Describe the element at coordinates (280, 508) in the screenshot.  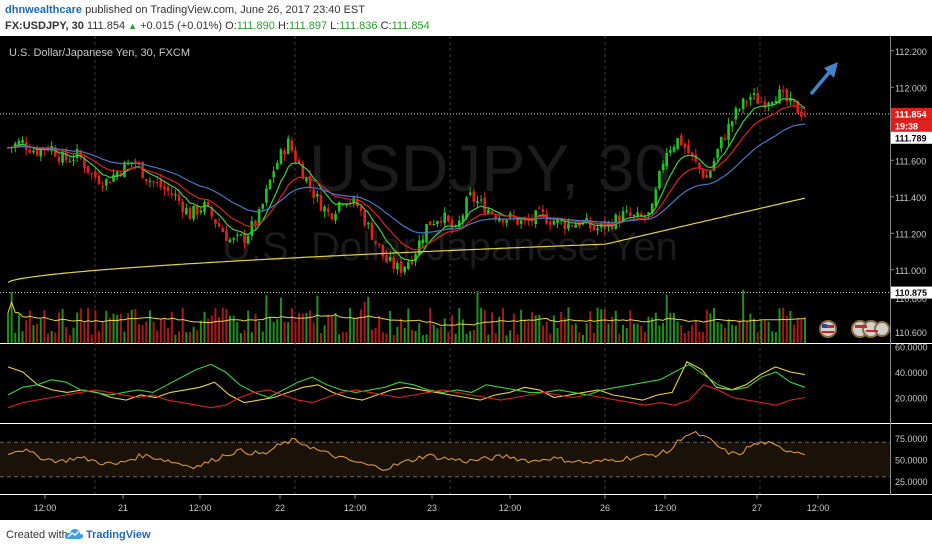
I see `time-tick-label: 22` at that location.